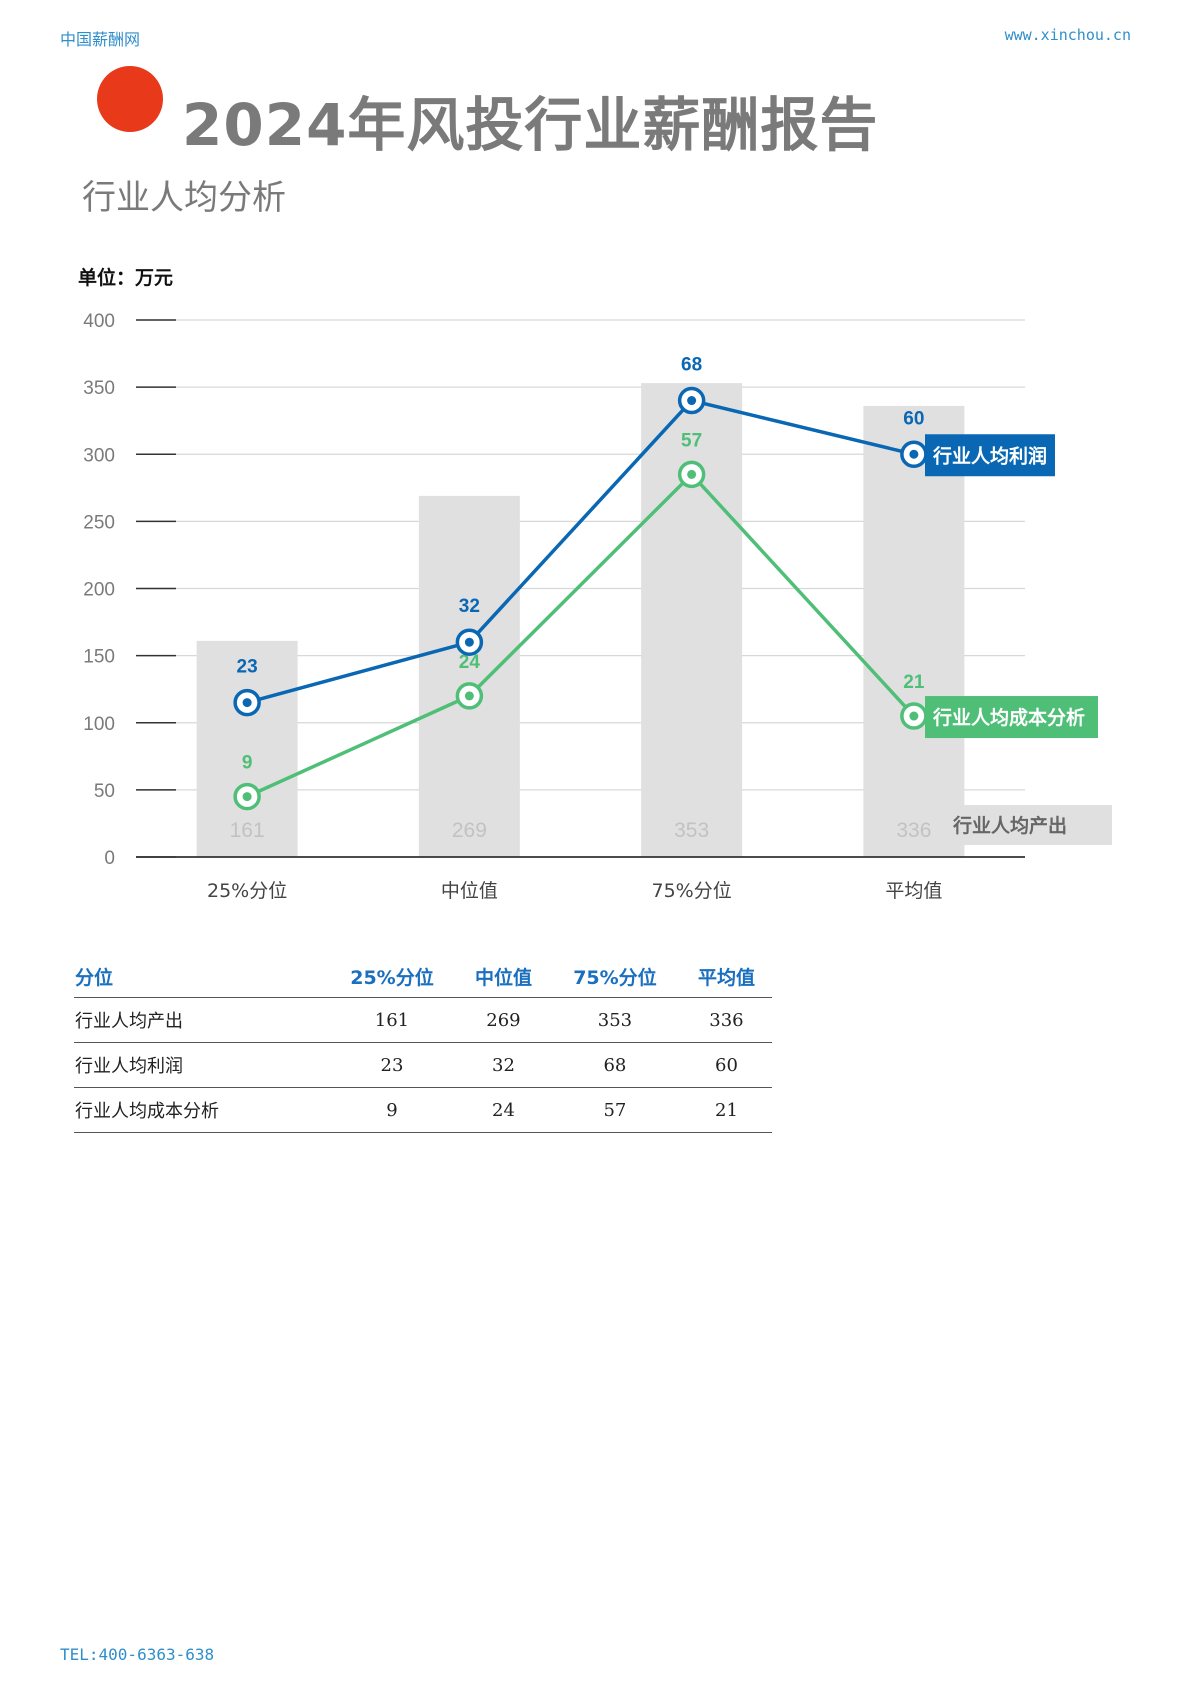  I want to click on table-cell: 336, so click(726, 1020).